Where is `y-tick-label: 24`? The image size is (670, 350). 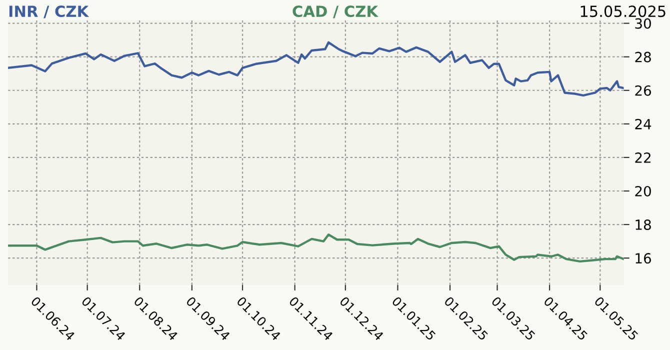 y-tick-label: 24 is located at coordinates (643, 124).